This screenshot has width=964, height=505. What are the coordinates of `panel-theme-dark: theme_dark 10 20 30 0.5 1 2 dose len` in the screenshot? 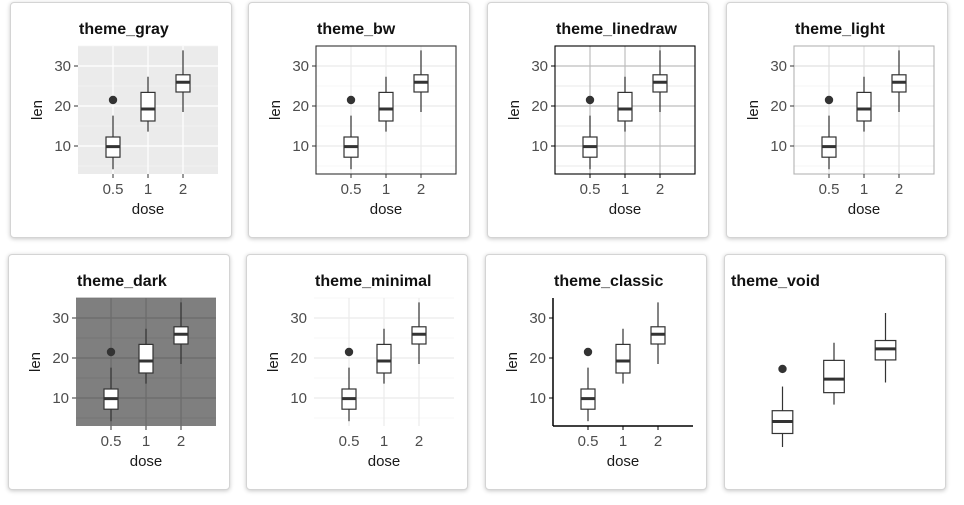 It's located at (119, 372).